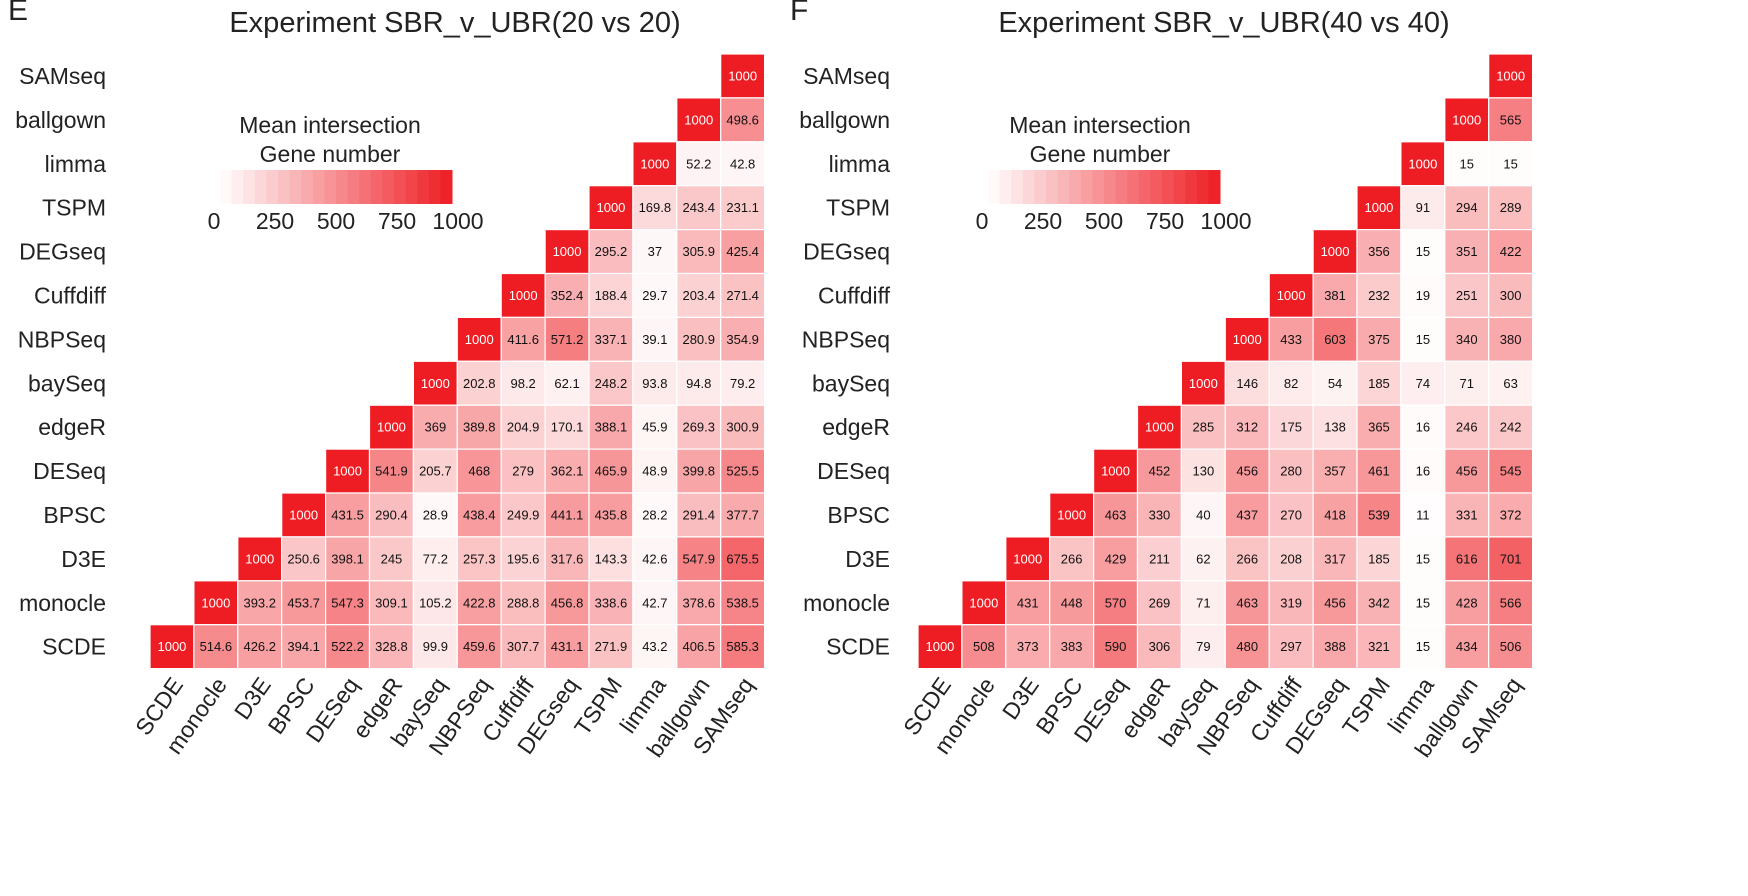 Image resolution: width=1748 pixels, height=896 pixels. What do you see at coordinates (523, 471) in the screenshot?
I see `heatmap-cell-DESeq-Cuffdiff` at bounding box center [523, 471].